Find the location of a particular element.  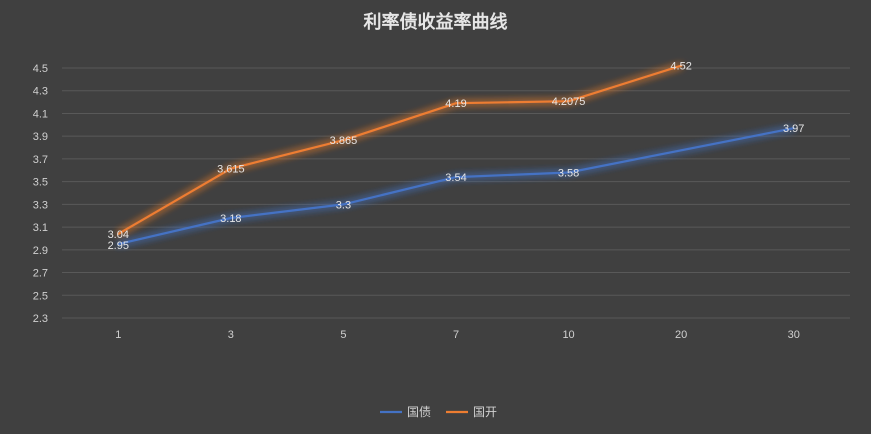

y-tick-label: 3.3 is located at coordinates (40, 205).